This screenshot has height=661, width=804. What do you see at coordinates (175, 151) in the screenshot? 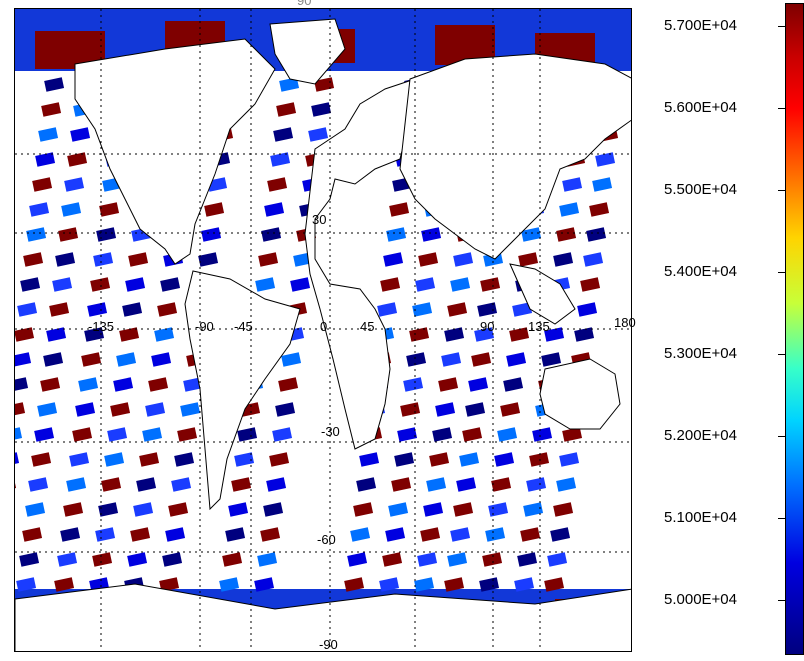
I see `north-america-outline` at bounding box center [175, 151].